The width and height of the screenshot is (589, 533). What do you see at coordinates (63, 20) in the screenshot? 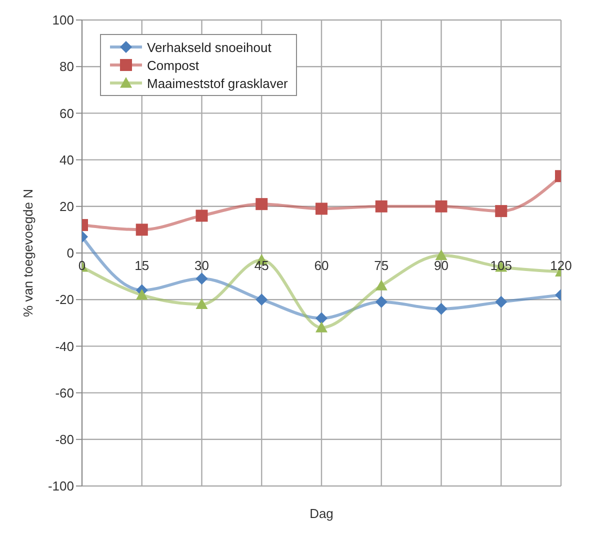
I see `y-tick-label: 100` at bounding box center [63, 20].